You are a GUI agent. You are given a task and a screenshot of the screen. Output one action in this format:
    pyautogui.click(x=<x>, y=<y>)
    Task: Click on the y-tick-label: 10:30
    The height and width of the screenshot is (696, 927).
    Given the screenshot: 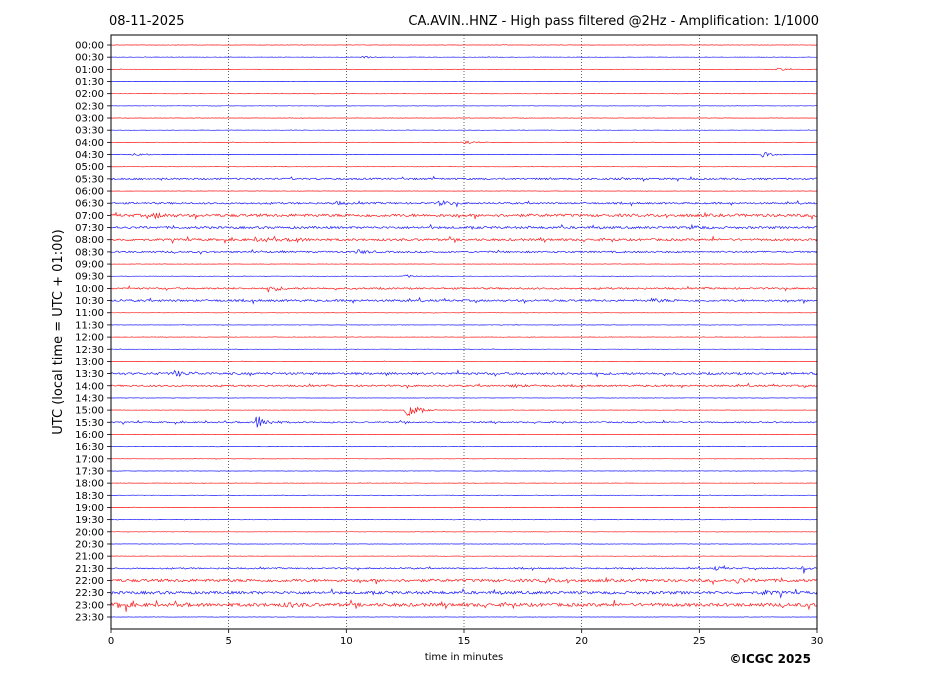 What is the action you would take?
    pyautogui.click(x=89, y=301)
    